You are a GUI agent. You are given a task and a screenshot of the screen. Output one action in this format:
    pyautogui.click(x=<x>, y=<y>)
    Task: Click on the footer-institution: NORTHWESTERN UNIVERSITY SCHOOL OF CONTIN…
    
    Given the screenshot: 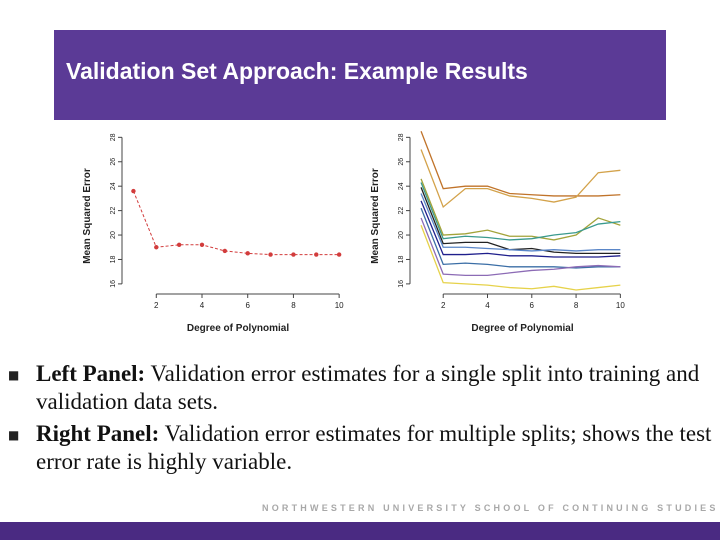 What is the action you would take?
    pyautogui.click(x=490, y=508)
    